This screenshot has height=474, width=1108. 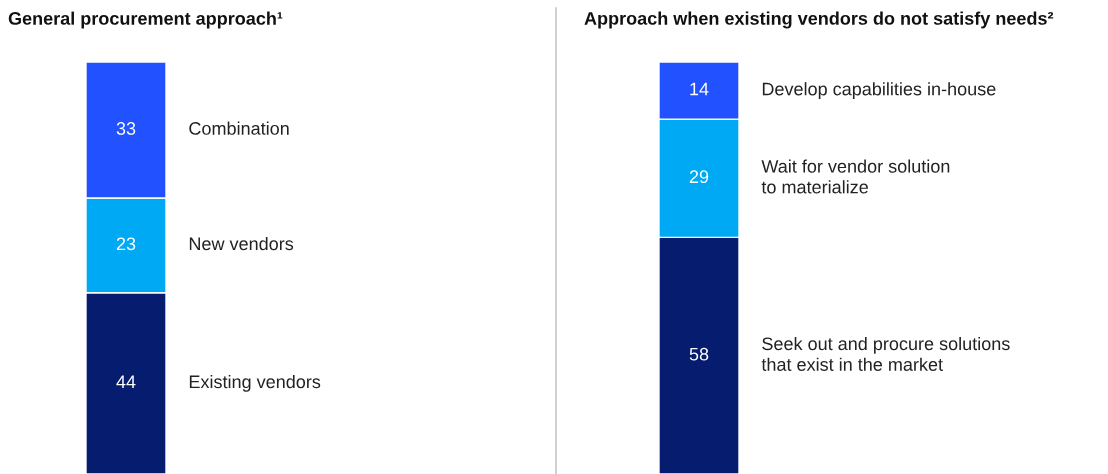 What do you see at coordinates (855, 176) in the screenshot?
I see `series-label: Wait for vendor solution to materialize` at bounding box center [855, 176].